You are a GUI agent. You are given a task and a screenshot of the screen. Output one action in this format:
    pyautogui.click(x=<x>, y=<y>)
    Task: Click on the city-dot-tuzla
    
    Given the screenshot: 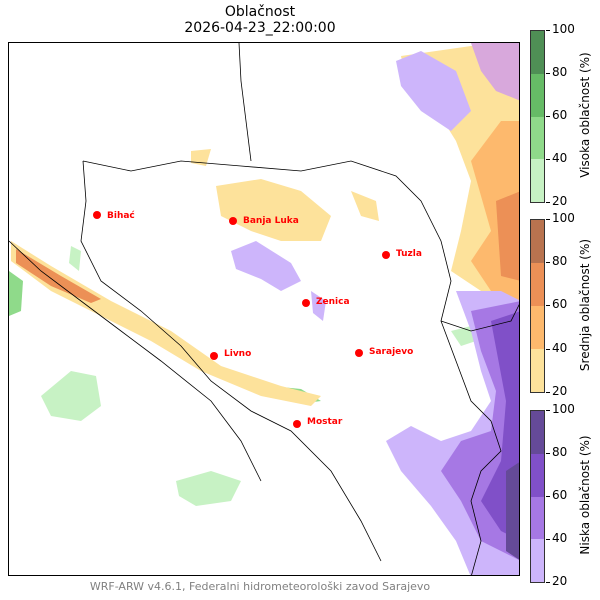 What is the action you would take?
    pyautogui.click(x=386, y=255)
    